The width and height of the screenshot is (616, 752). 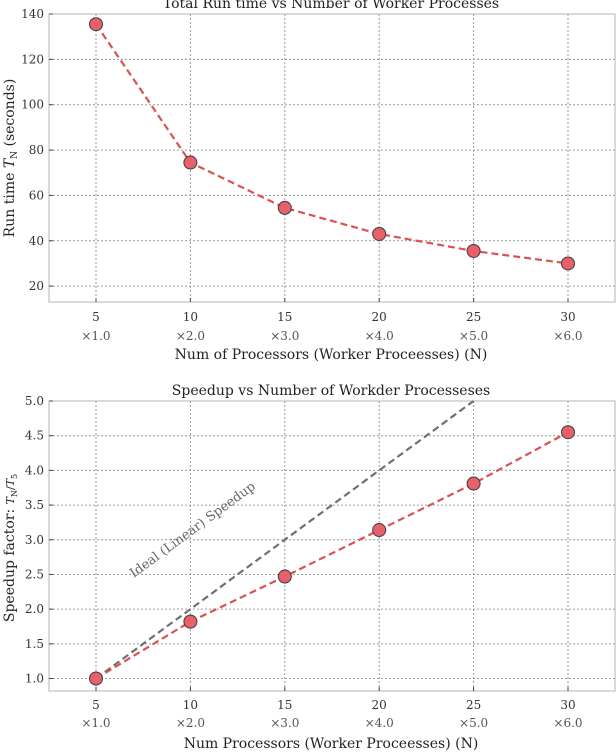 I want to click on speedup-y-tick-label: 3.0, so click(x=34, y=540).